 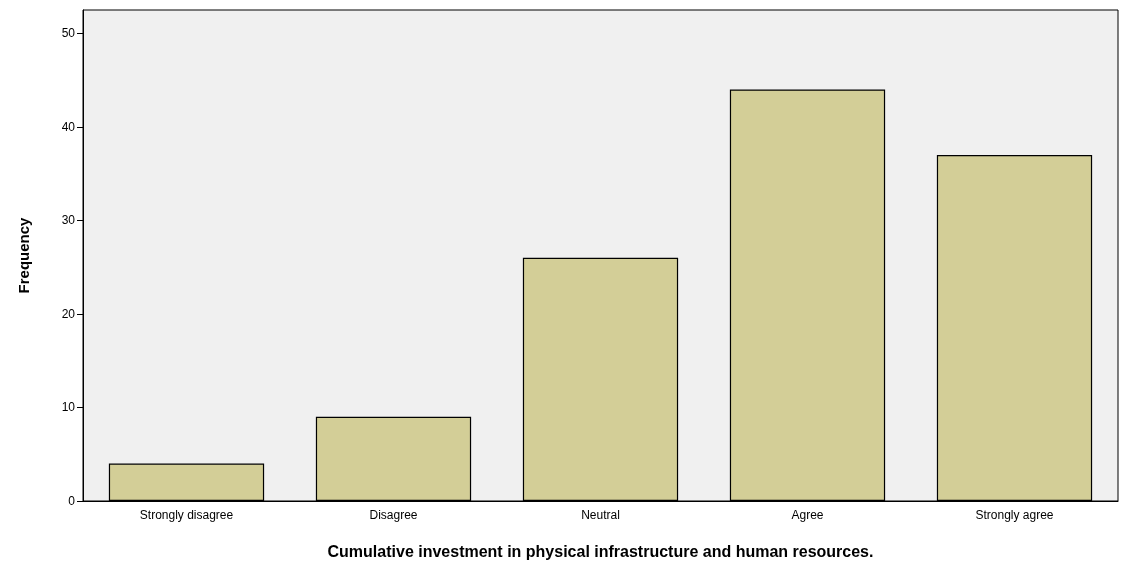 What do you see at coordinates (393, 515) in the screenshot?
I see `x-tick-label: Disagree` at bounding box center [393, 515].